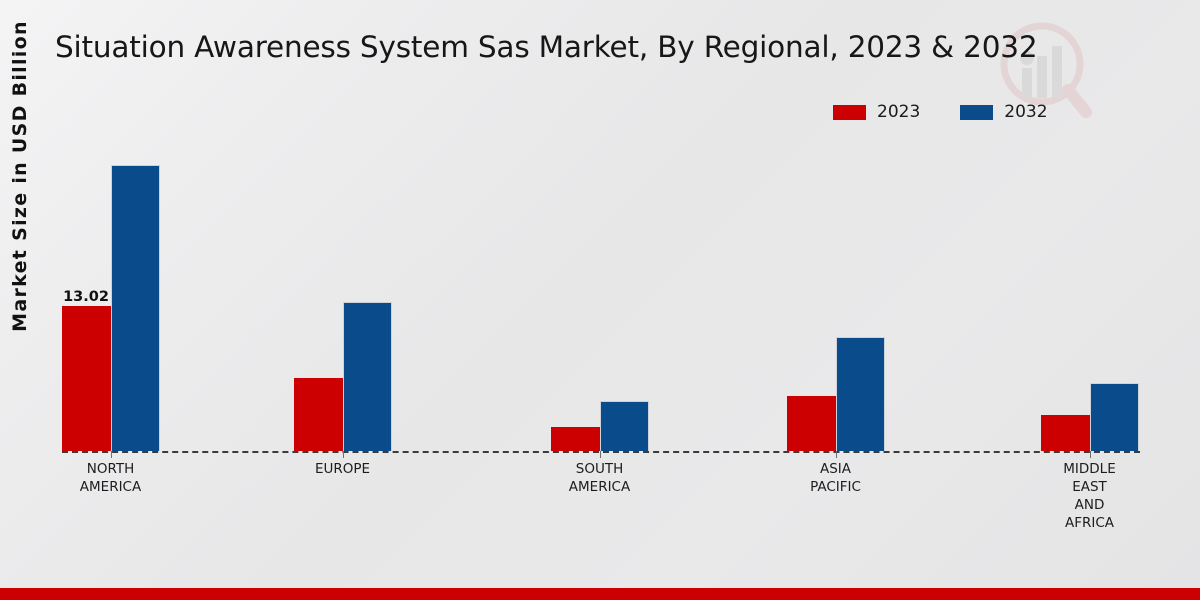  I want to click on legend-item-2032: 2032, so click(1004, 112).